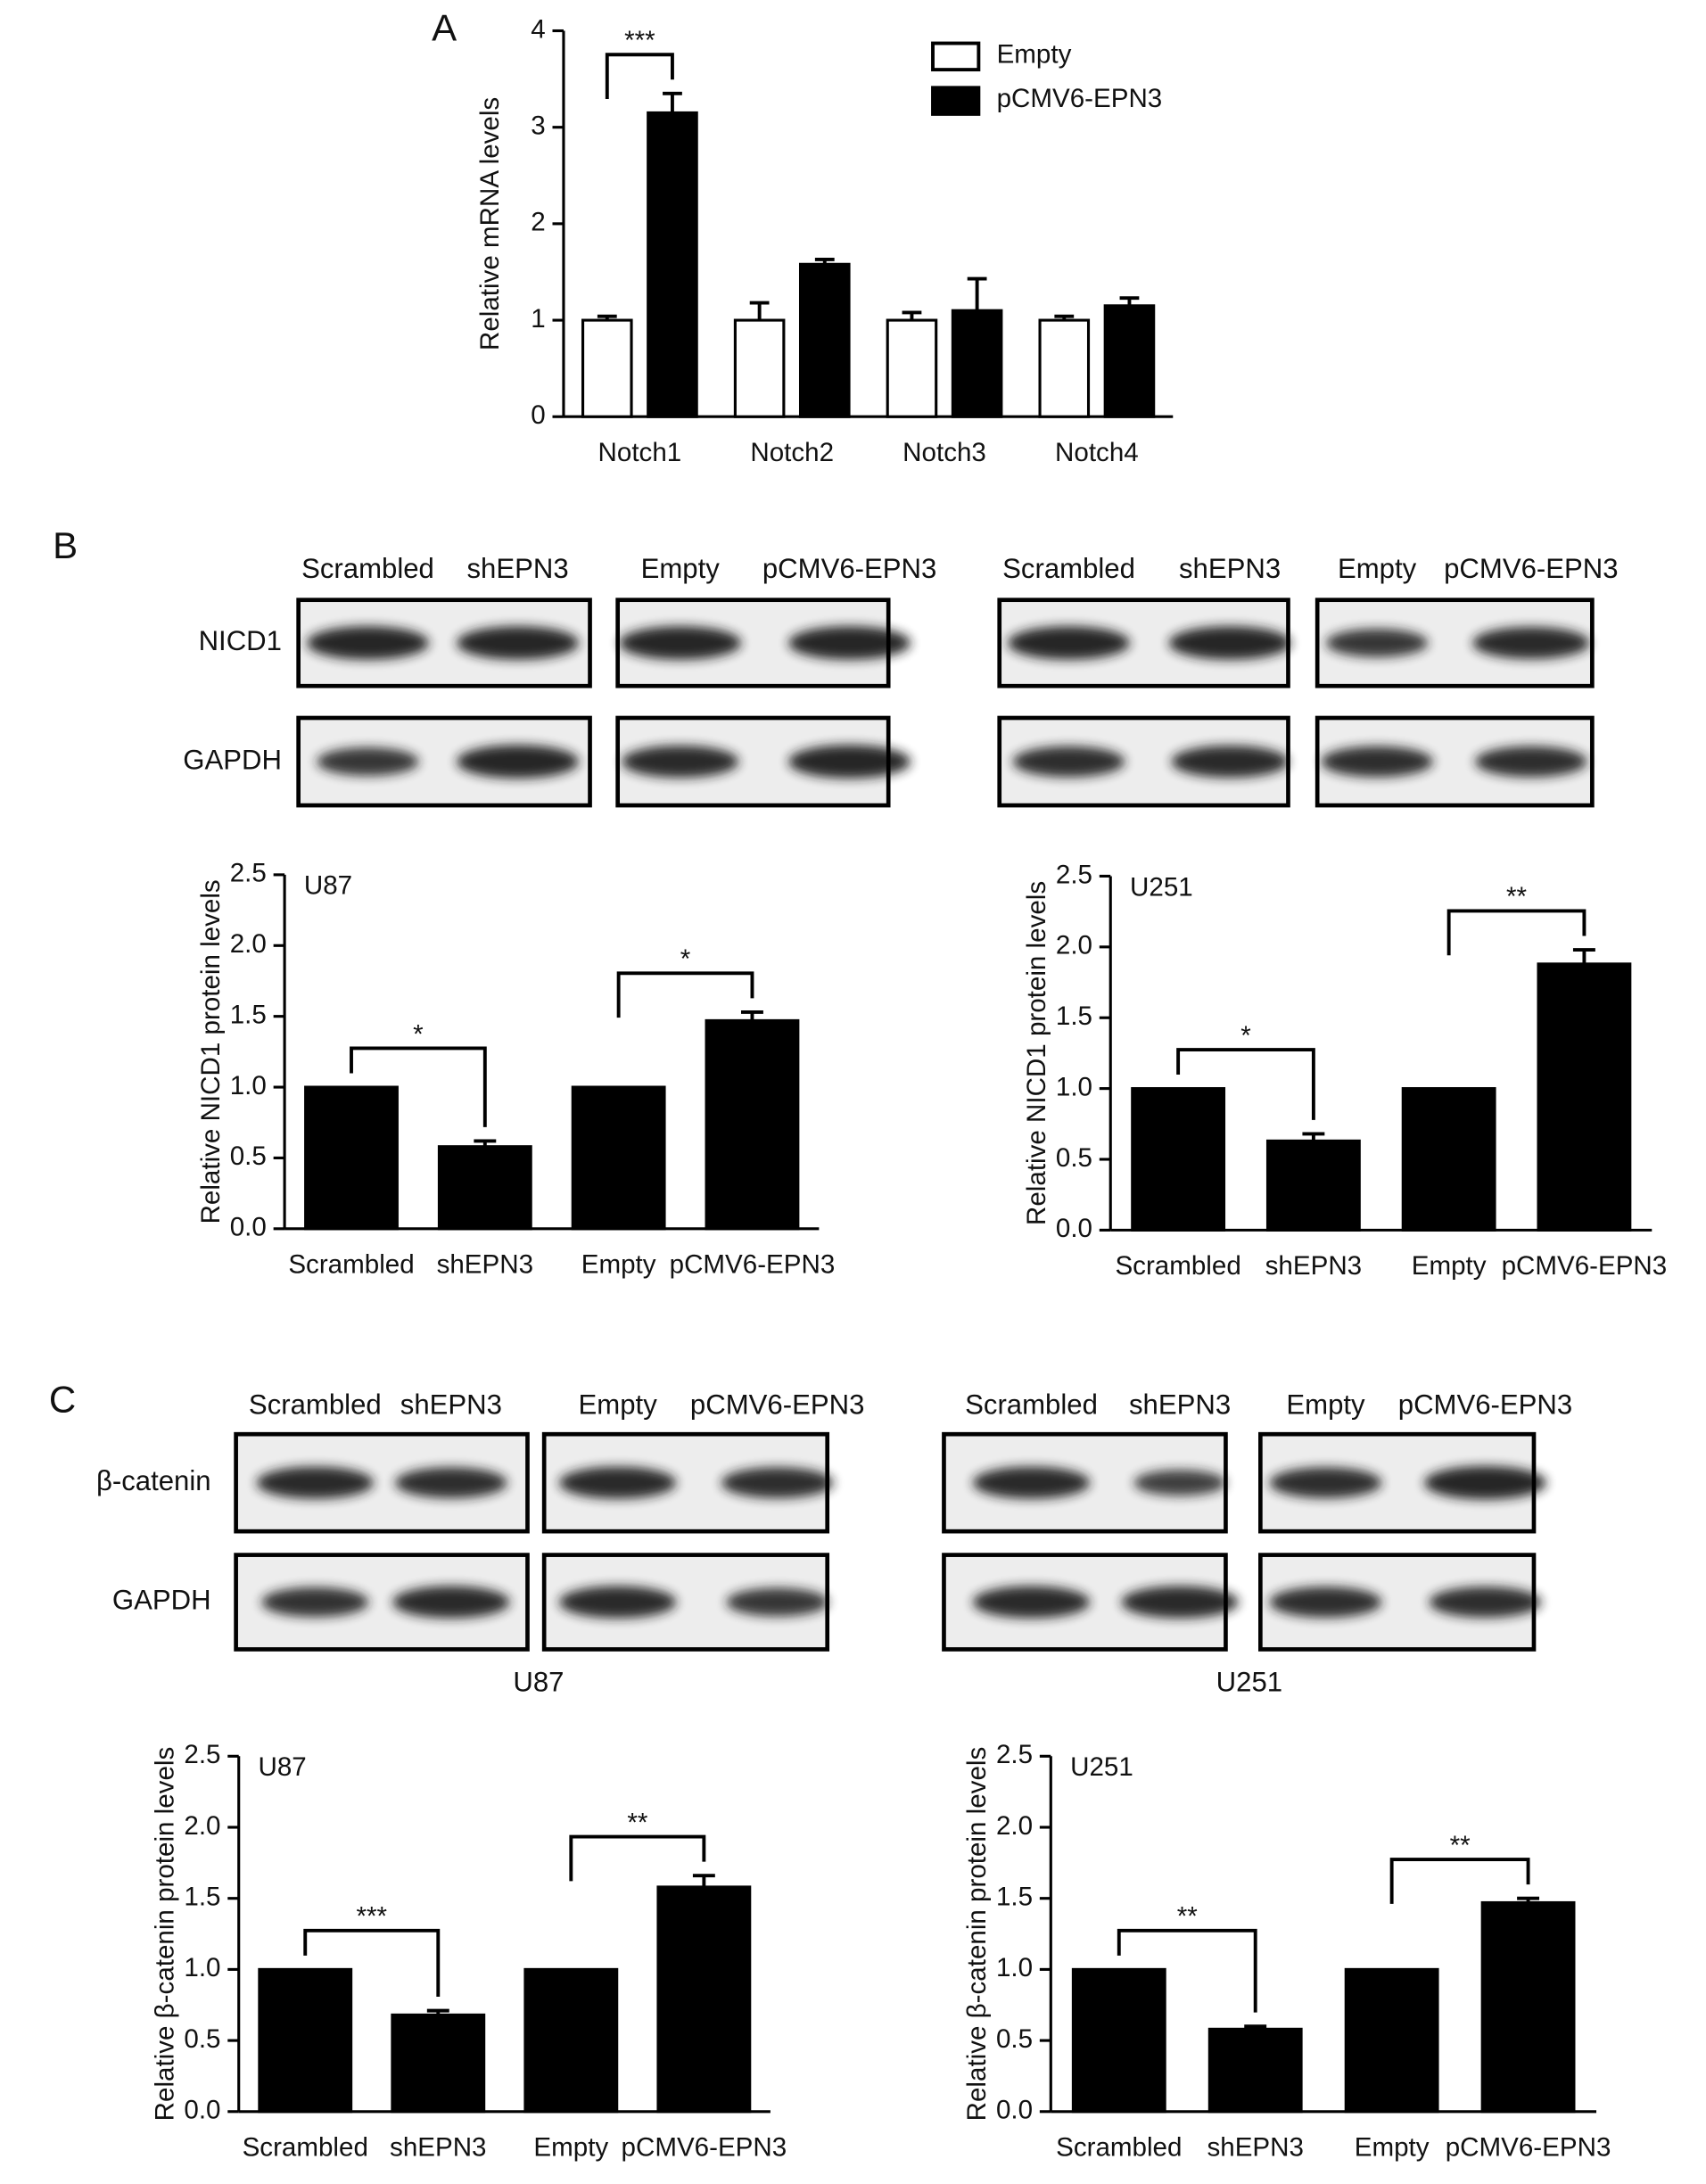 The image size is (1706, 2184). I want to click on x-tick-label: Notch1, so click(640, 452).